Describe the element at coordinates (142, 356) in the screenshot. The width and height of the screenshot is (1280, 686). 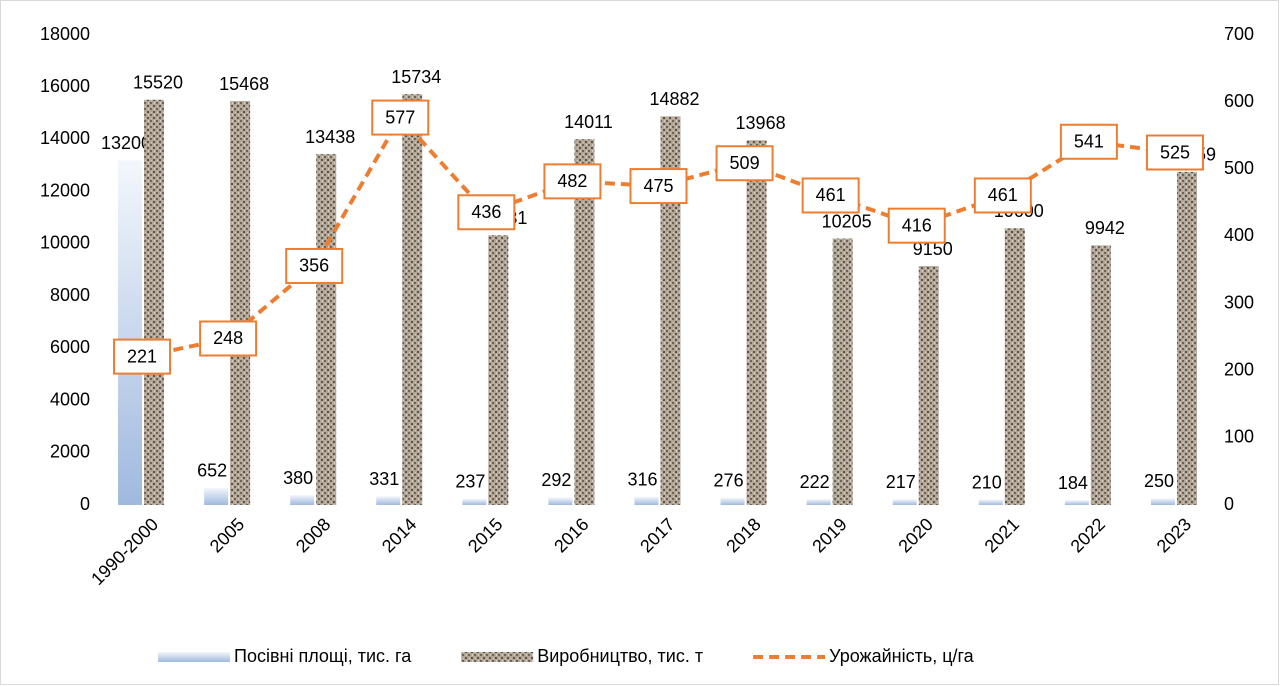
I see `data-label: 221` at that location.